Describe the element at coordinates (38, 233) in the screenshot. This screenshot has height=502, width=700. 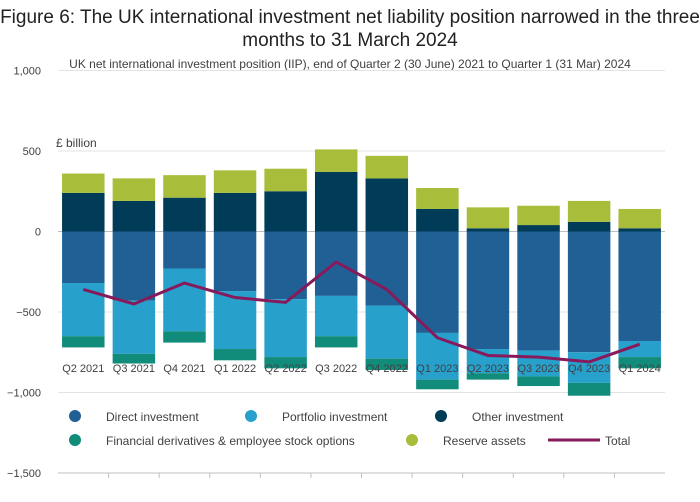
I see `y-tick-label: 0` at that location.